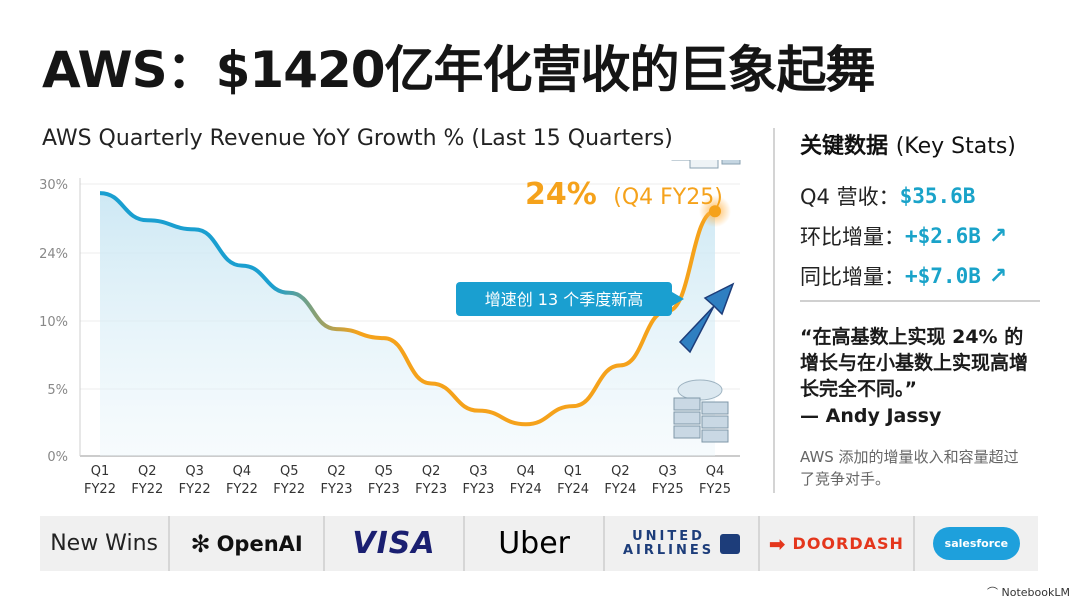 The height and width of the screenshot is (603, 1080). I want to click on highlight-value: 24%, so click(561, 194).